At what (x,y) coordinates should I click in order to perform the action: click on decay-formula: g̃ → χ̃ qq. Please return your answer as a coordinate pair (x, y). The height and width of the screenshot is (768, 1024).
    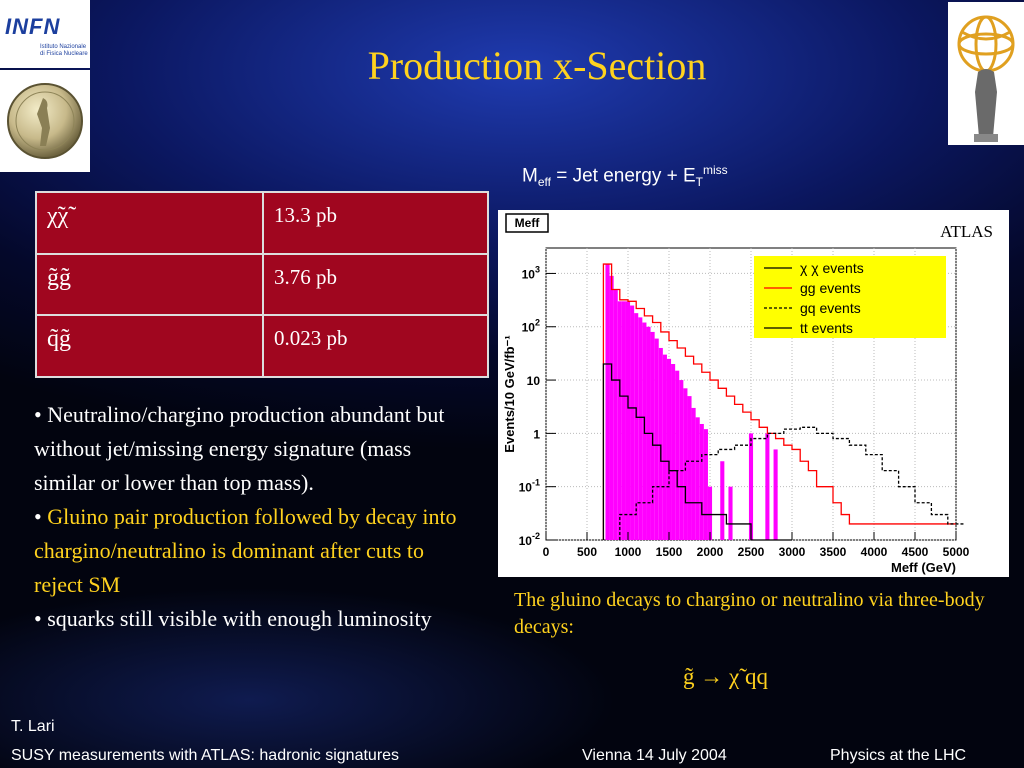
    Looking at the image, I should click on (725, 676).